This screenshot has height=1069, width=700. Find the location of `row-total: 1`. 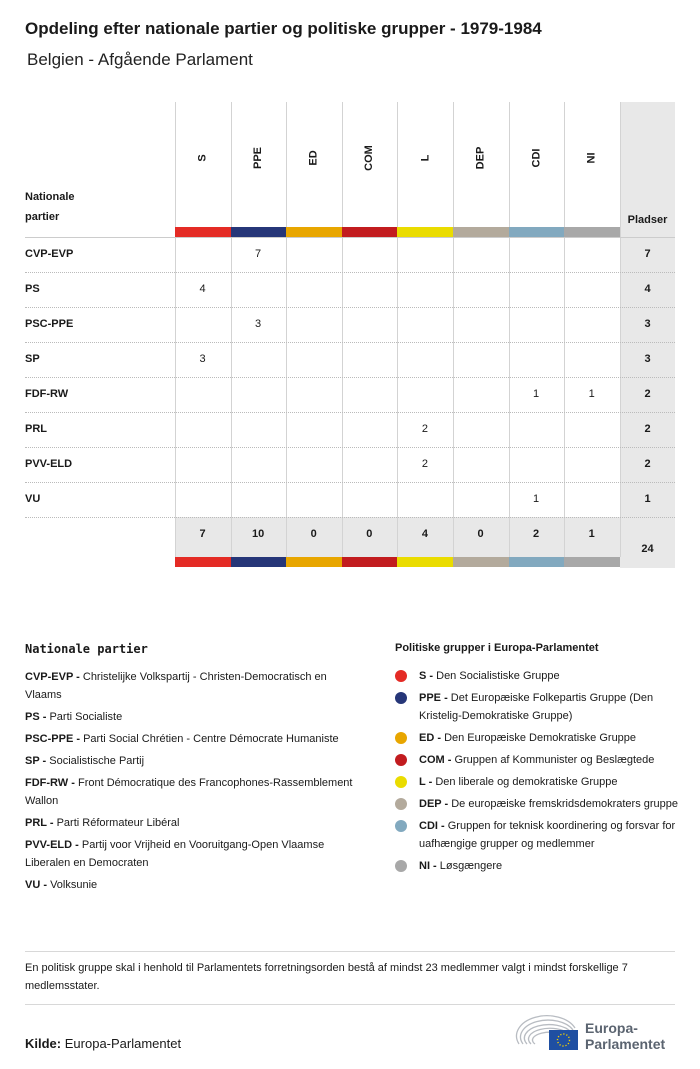

row-total: 1 is located at coordinates (647, 499).